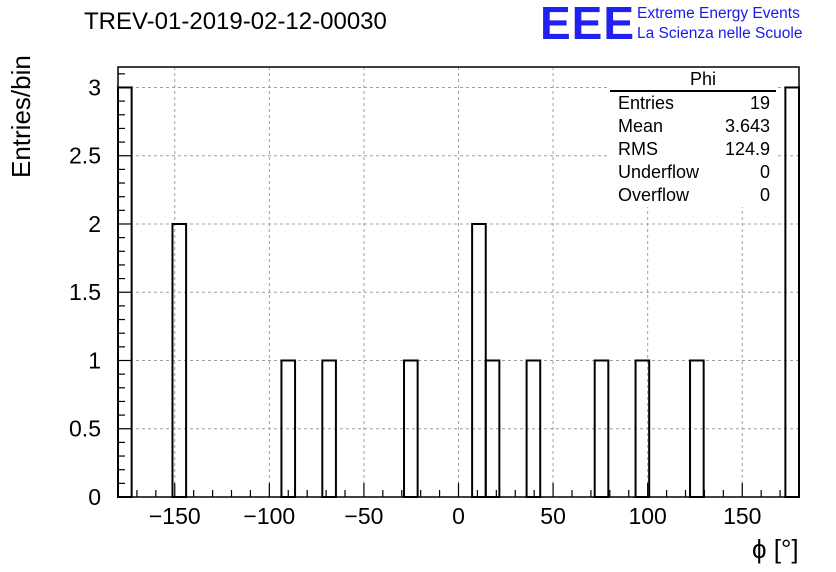 This screenshot has width=836, height=572. What do you see at coordinates (175, 516) in the screenshot?
I see `x-tick-label: −150` at bounding box center [175, 516].